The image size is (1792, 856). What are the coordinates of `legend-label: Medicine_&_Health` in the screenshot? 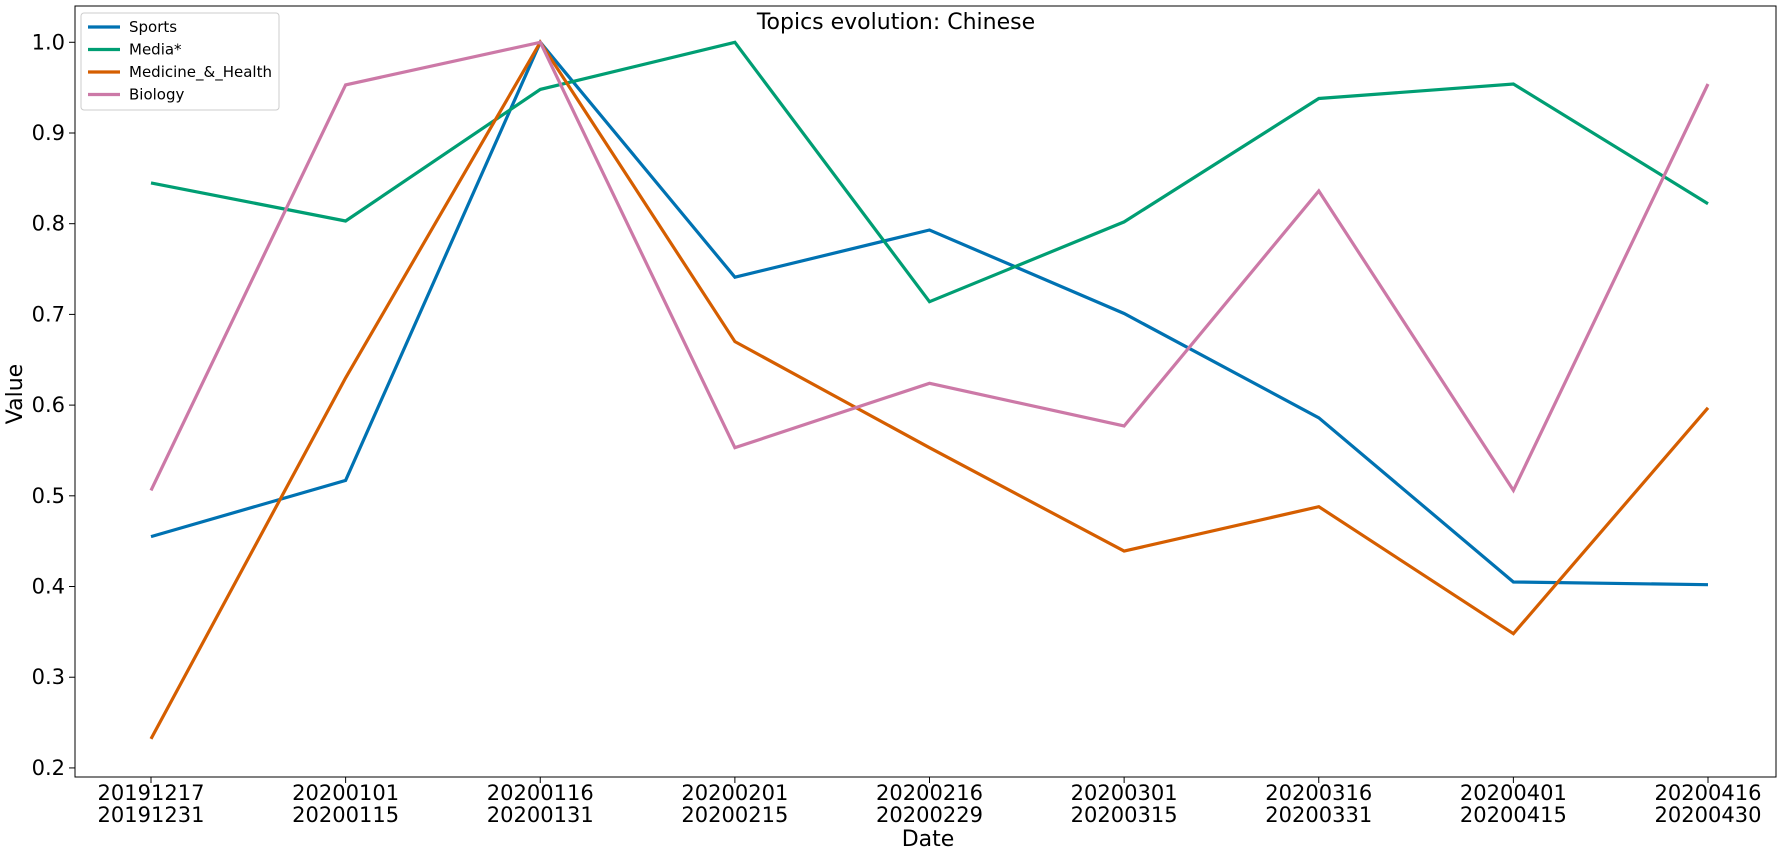 It's located at (200, 72).